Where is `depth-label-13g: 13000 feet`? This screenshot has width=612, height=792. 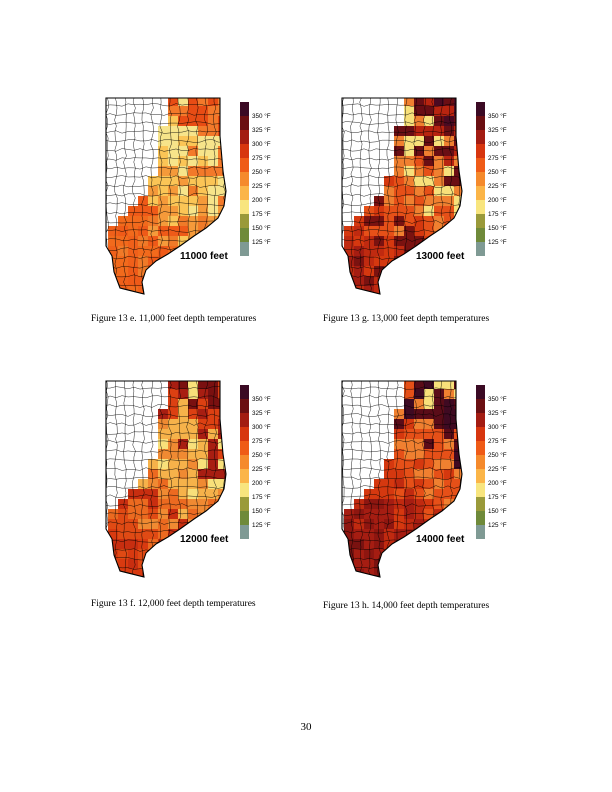 depth-label-13g: 13000 feet is located at coordinates (440, 256).